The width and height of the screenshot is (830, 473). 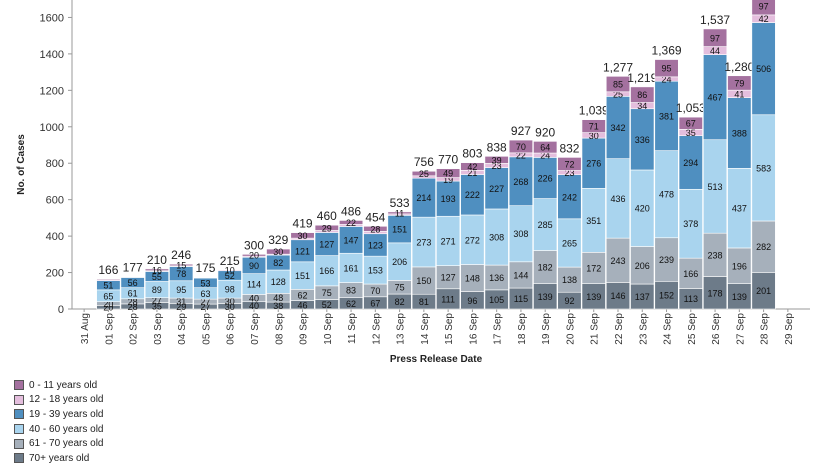 What do you see at coordinates (763, 291) in the screenshot?
I see `segment-label: 201` at bounding box center [763, 291].